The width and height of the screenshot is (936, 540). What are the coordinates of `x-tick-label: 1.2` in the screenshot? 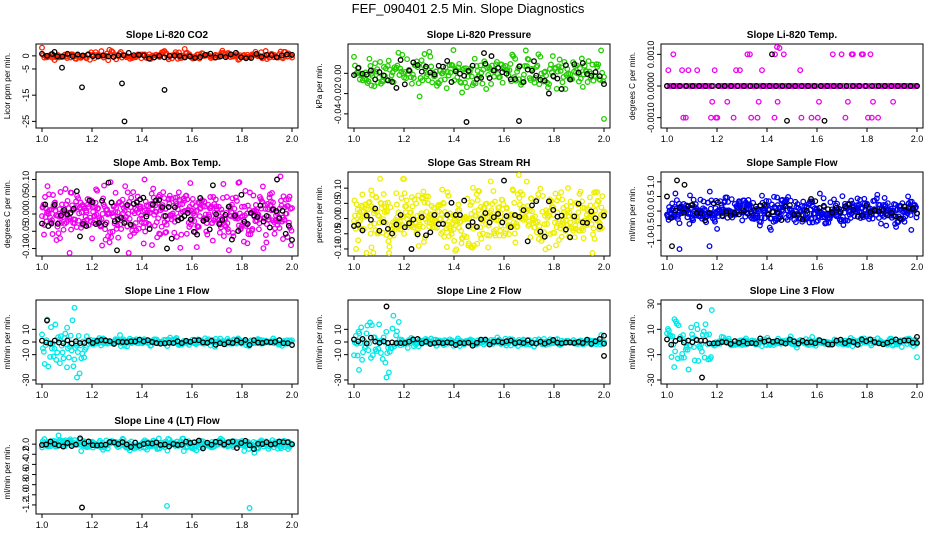 It's located at (404, 139).